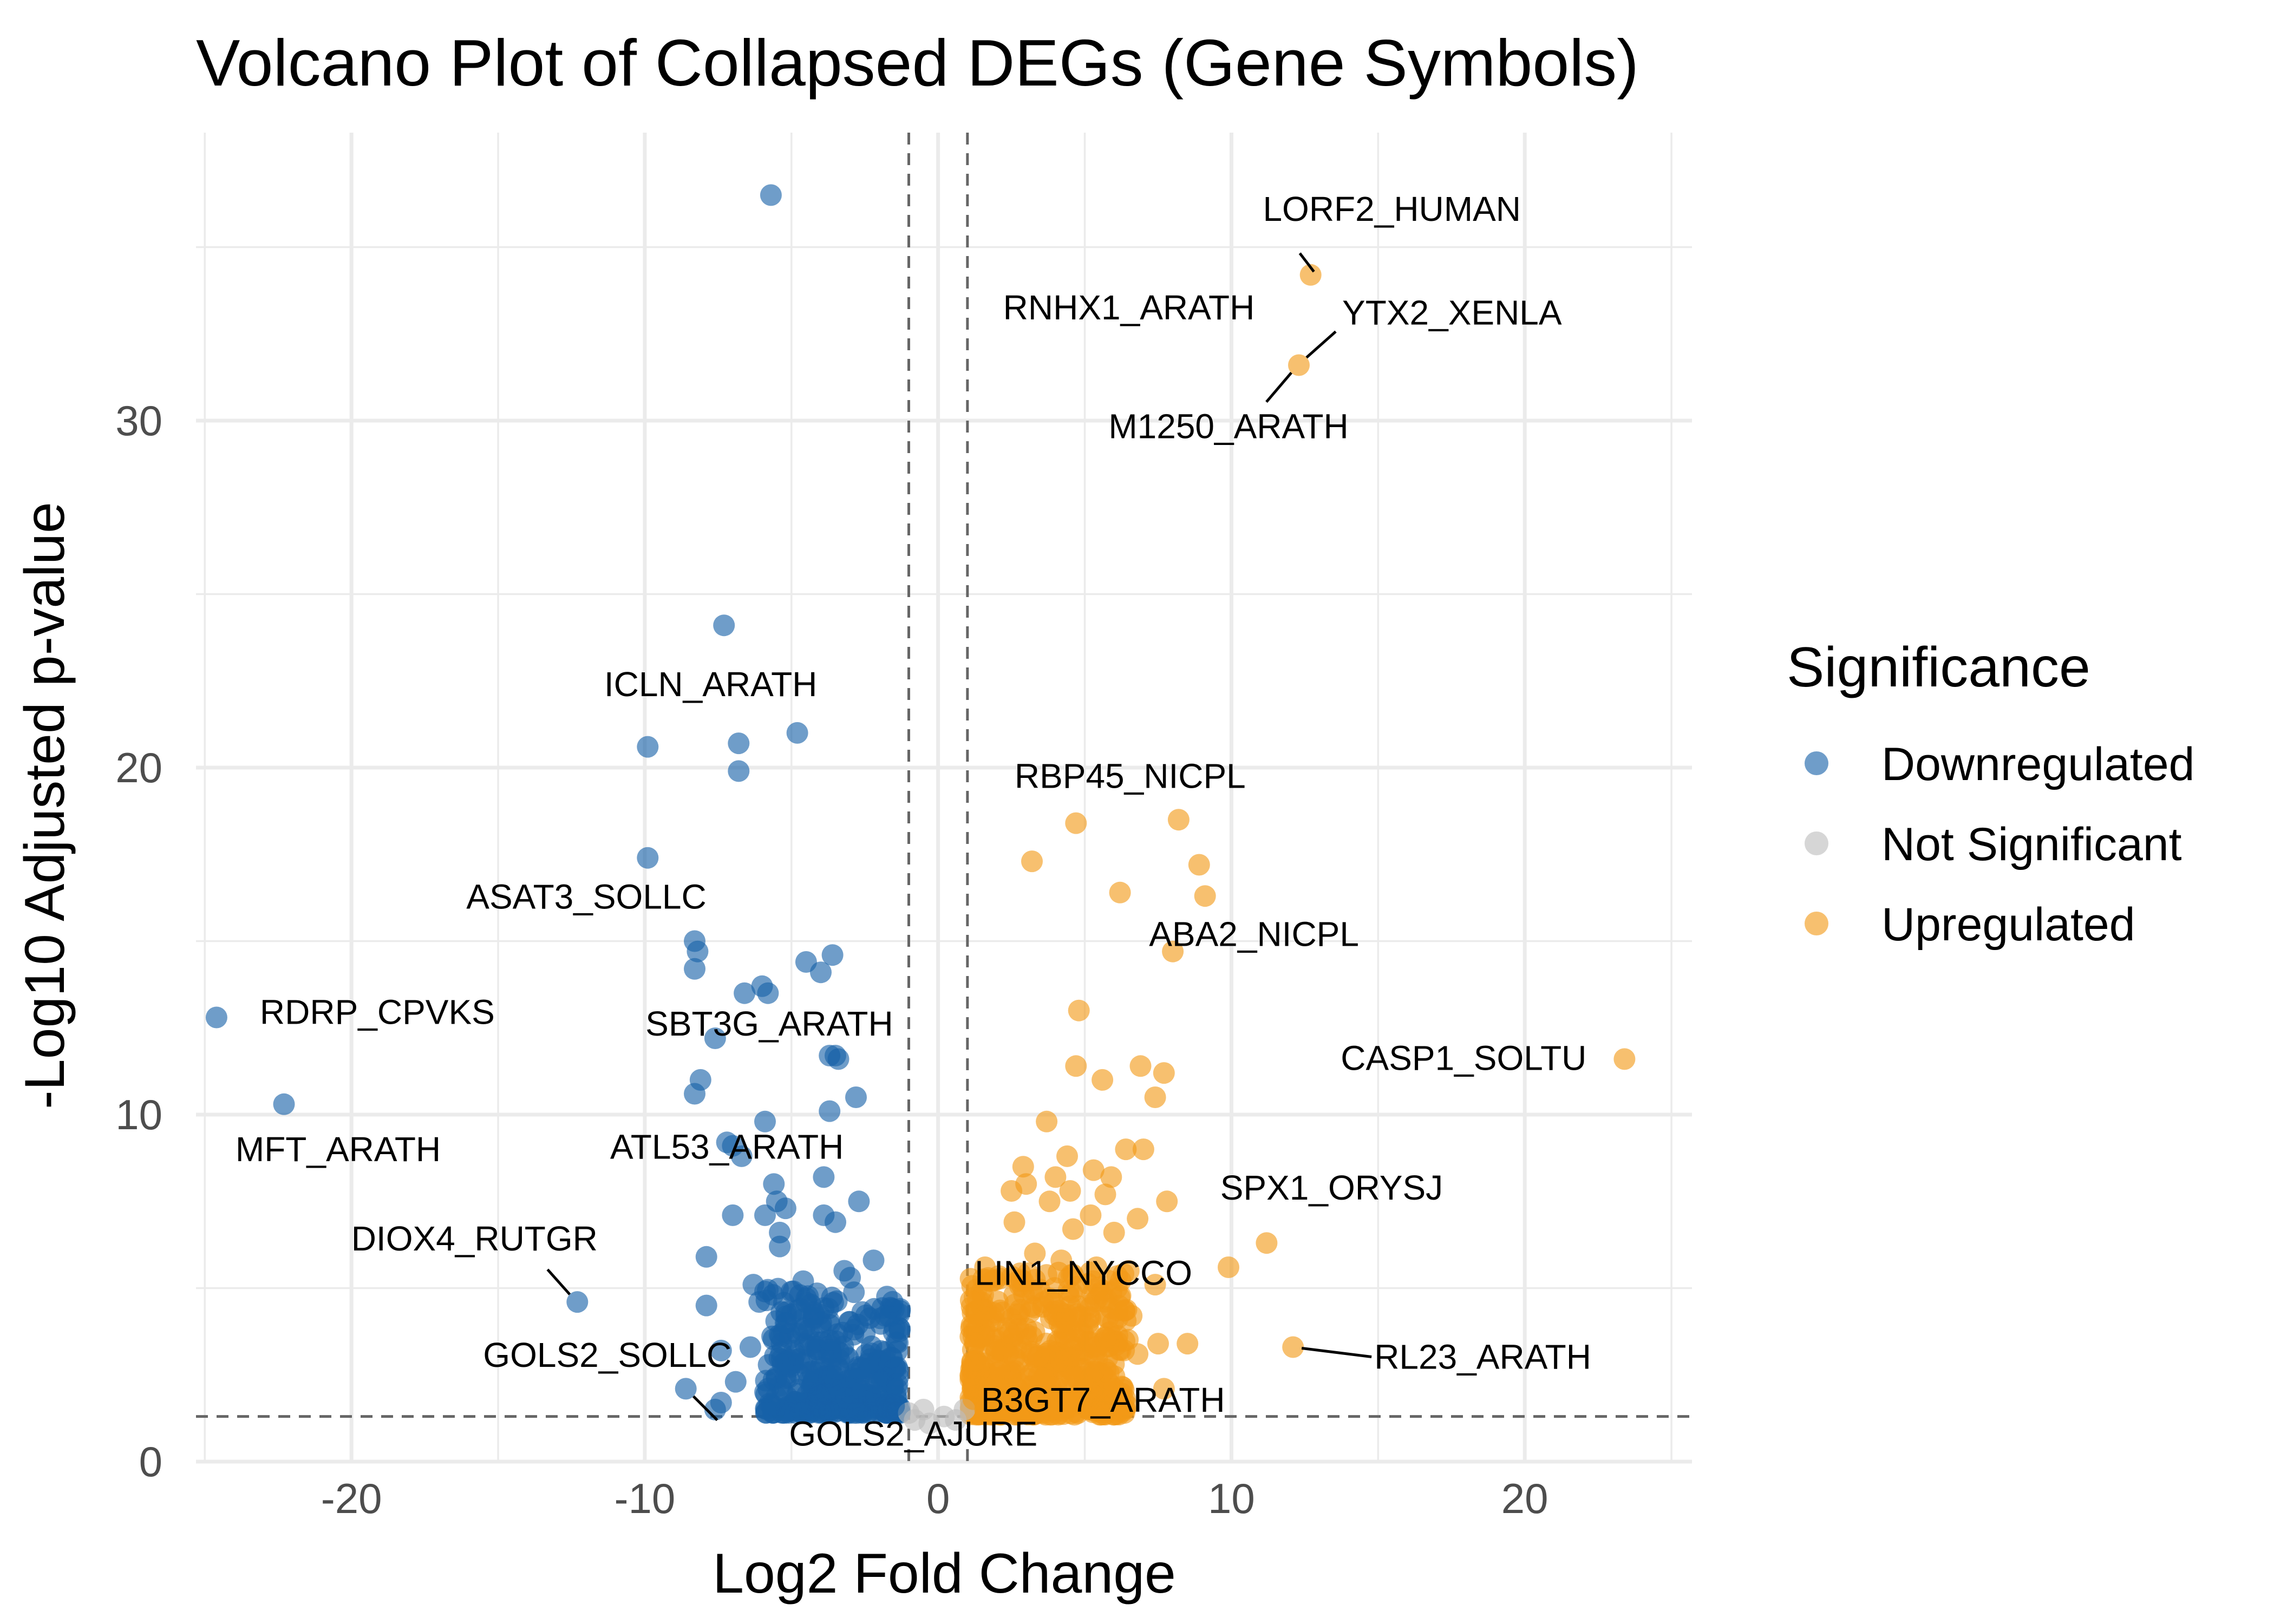  I want to click on legend-entry-label: Upregulated, so click(2008, 925).